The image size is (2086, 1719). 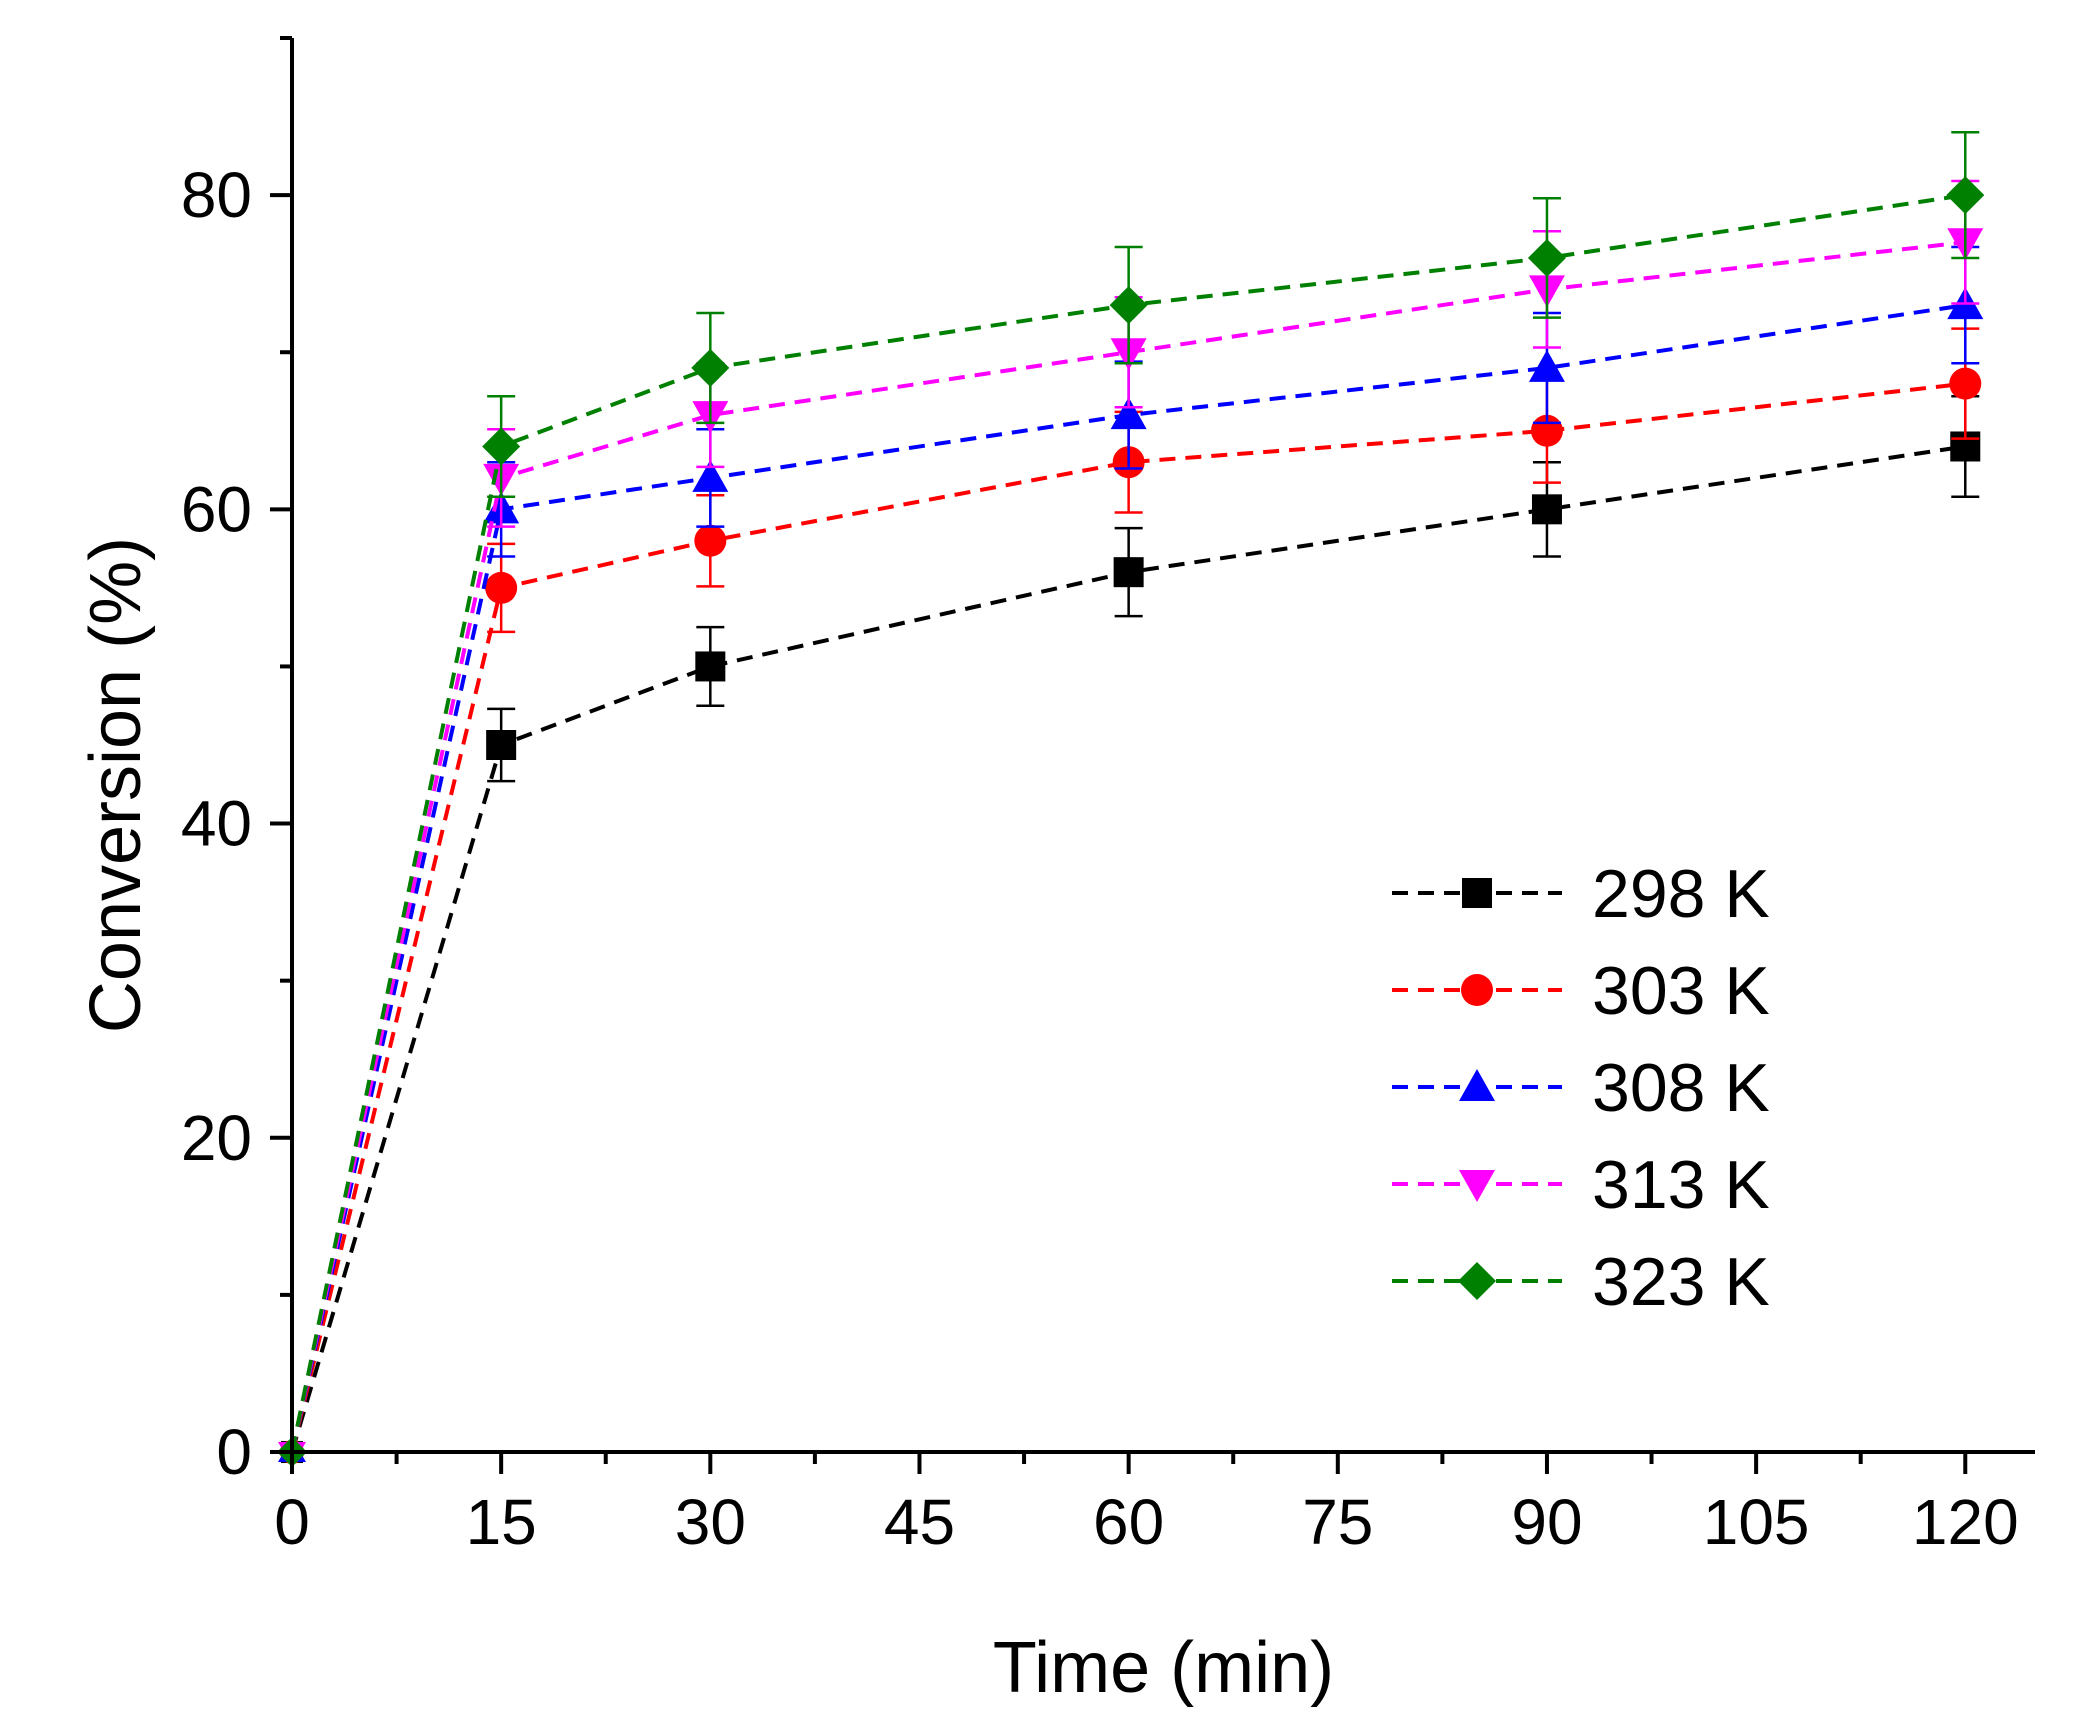 What do you see at coordinates (216, 824) in the screenshot?
I see `y-tick-label: 40` at bounding box center [216, 824].